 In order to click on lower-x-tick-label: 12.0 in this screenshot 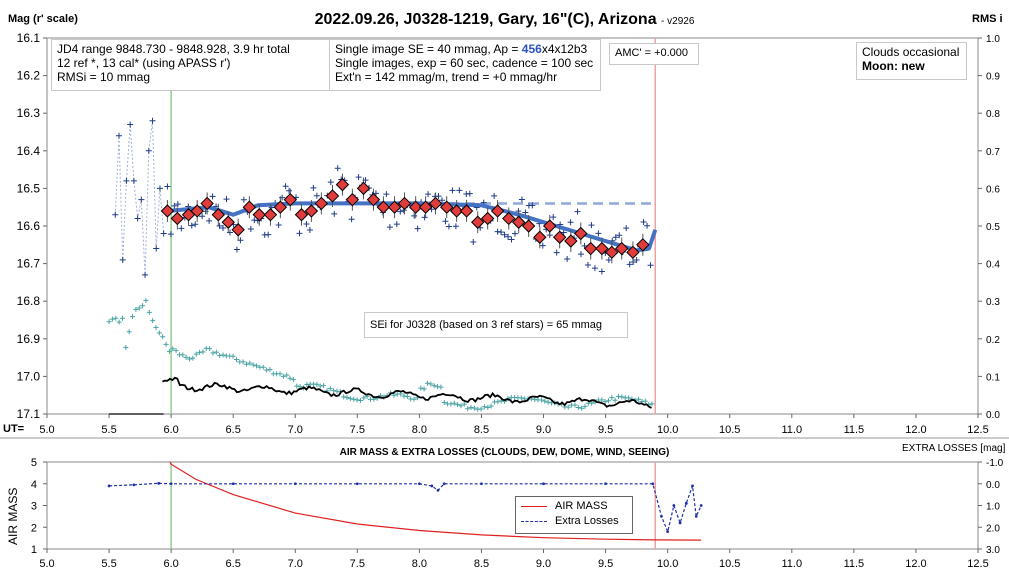, I will do `click(915, 564)`.